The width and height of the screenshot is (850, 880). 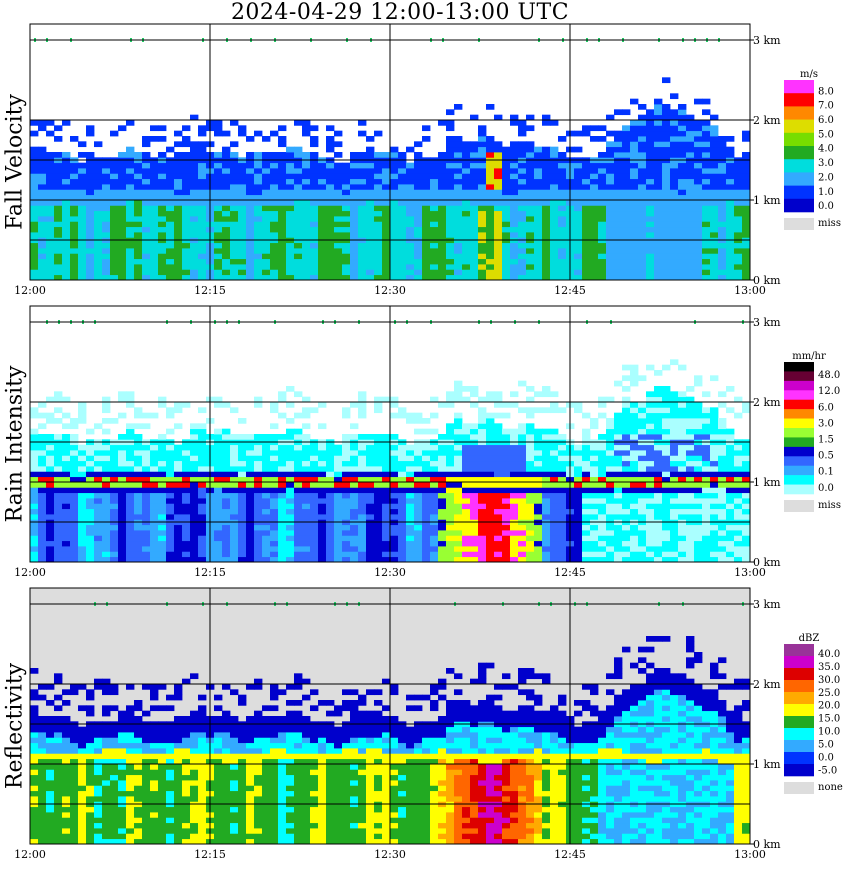 What do you see at coordinates (767, 120) in the screenshot?
I see `height-tick-label: 2 km` at bounding box center [767, 120].